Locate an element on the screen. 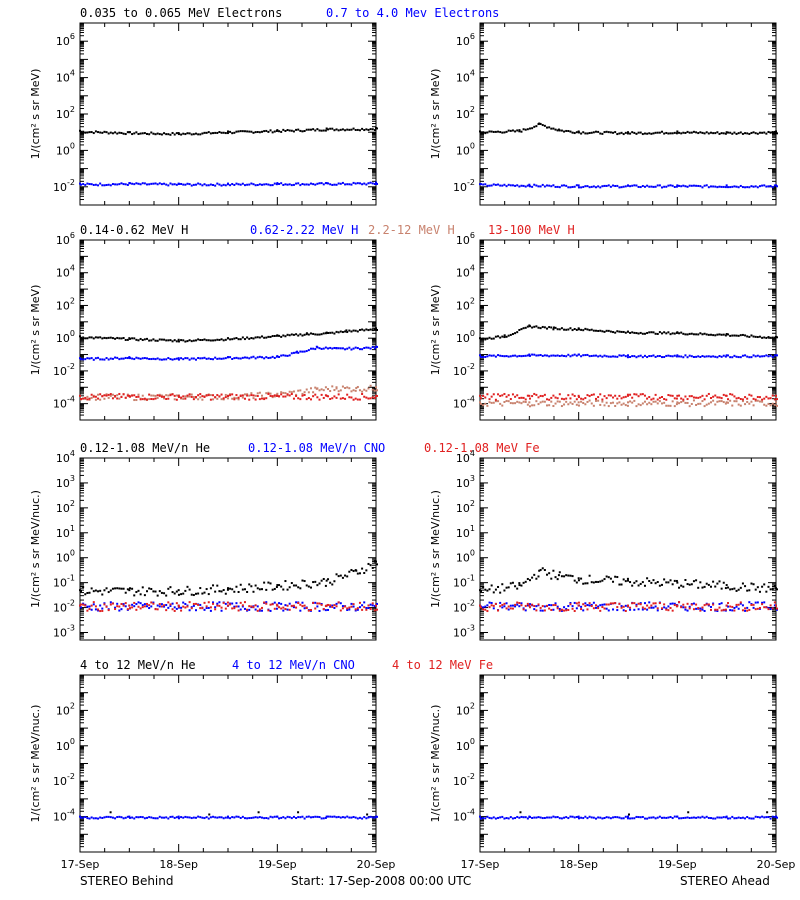 The width and height of the screenshot is (800, 900). y-axis-label: 1/(cm² s sr MeV) is located at coordinates (435, 330).